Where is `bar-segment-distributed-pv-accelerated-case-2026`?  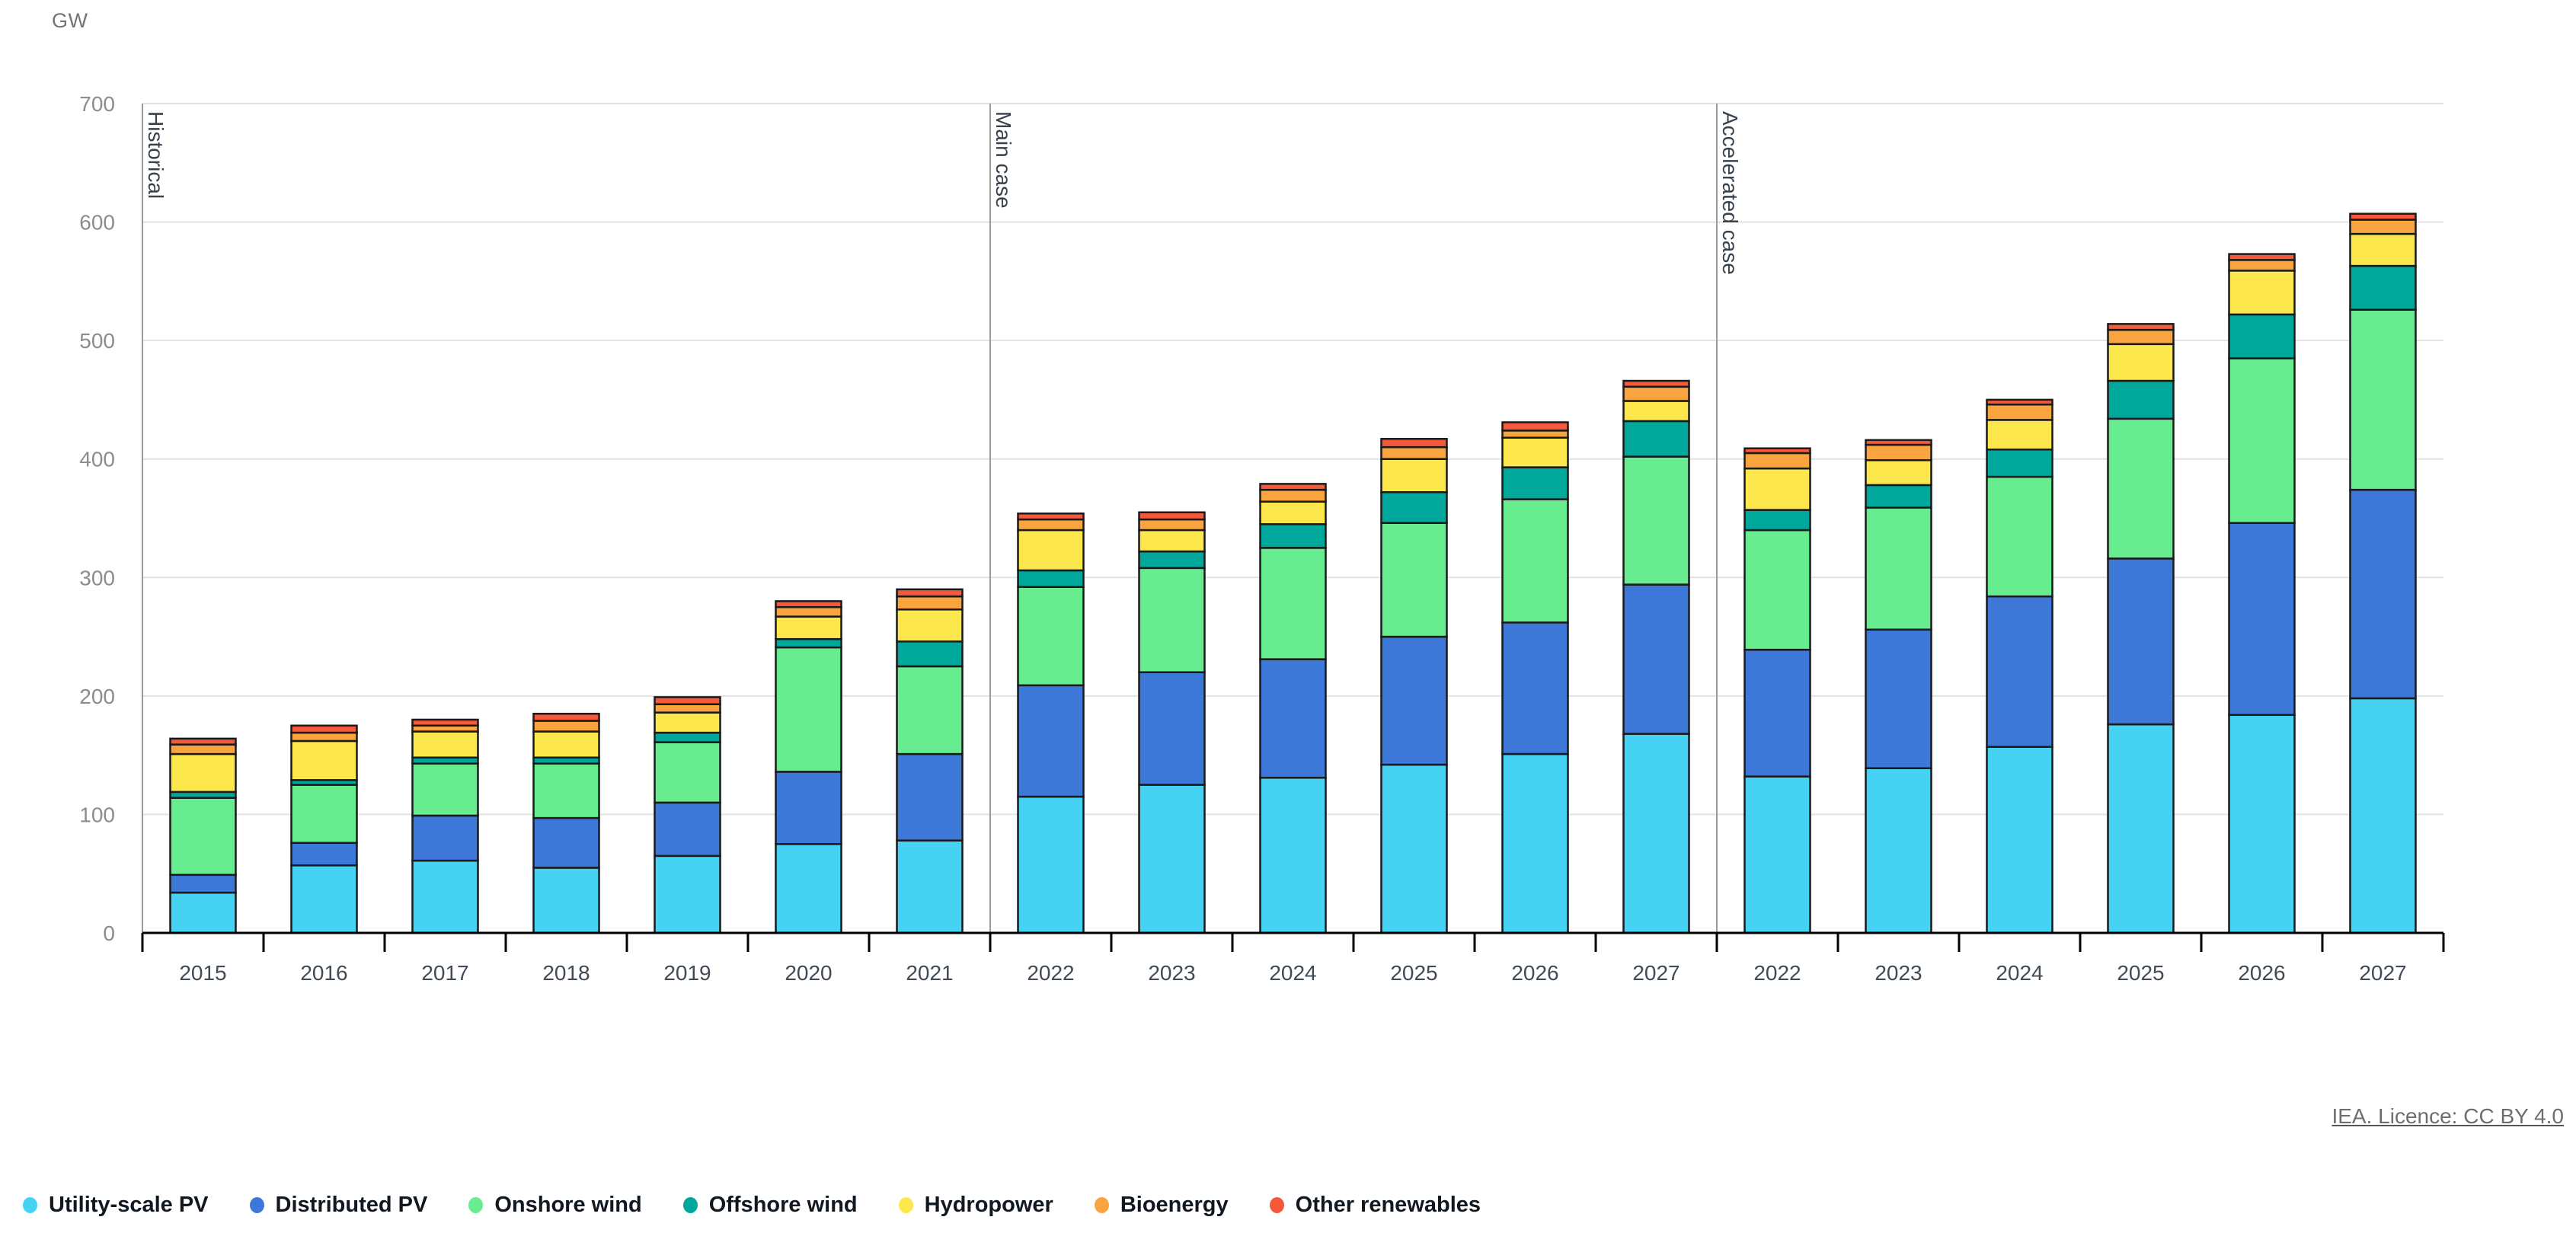
bar-segment-distributed-pv-accelerated-case-2026 is located at coordinates (2262, 619).